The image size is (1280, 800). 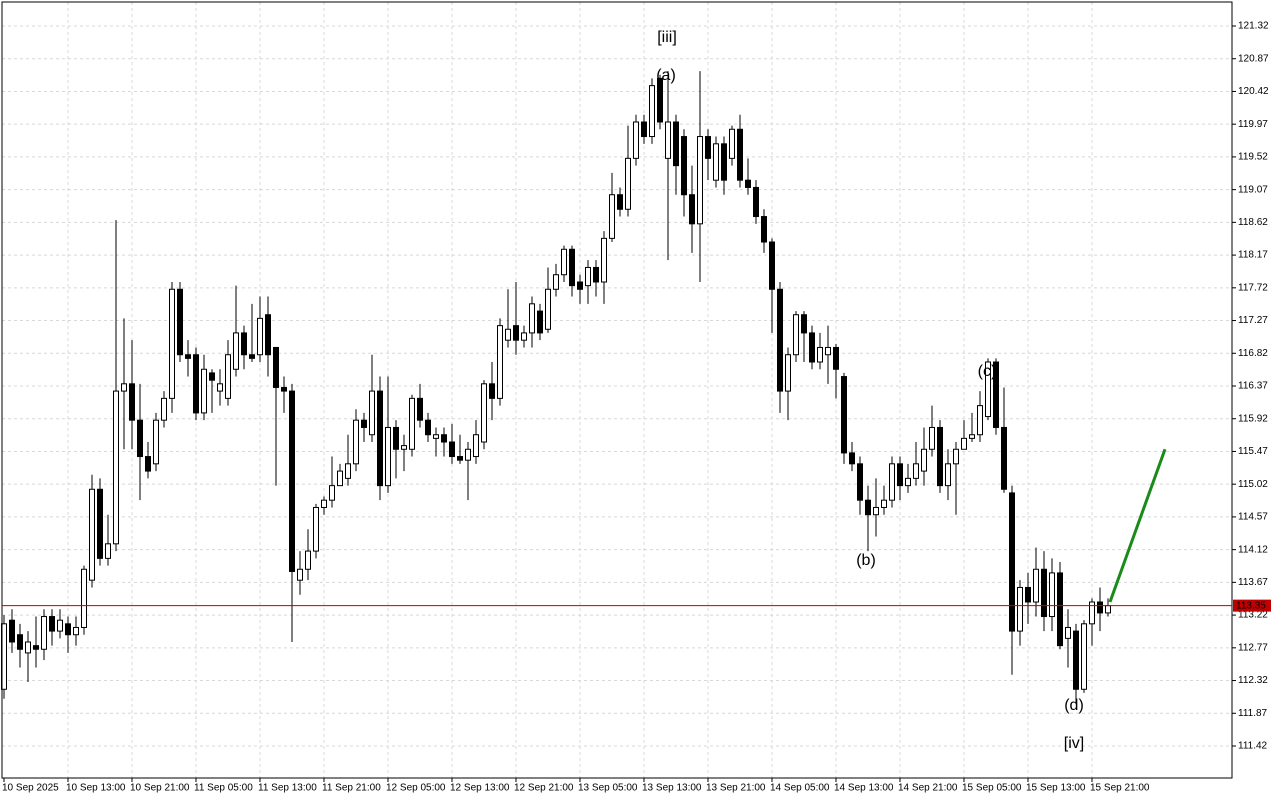 What do you see at coordinates (1253, 189) in the screenshot?
I see `y-tick-label: 119.07` at bounding box center [1253, 189].